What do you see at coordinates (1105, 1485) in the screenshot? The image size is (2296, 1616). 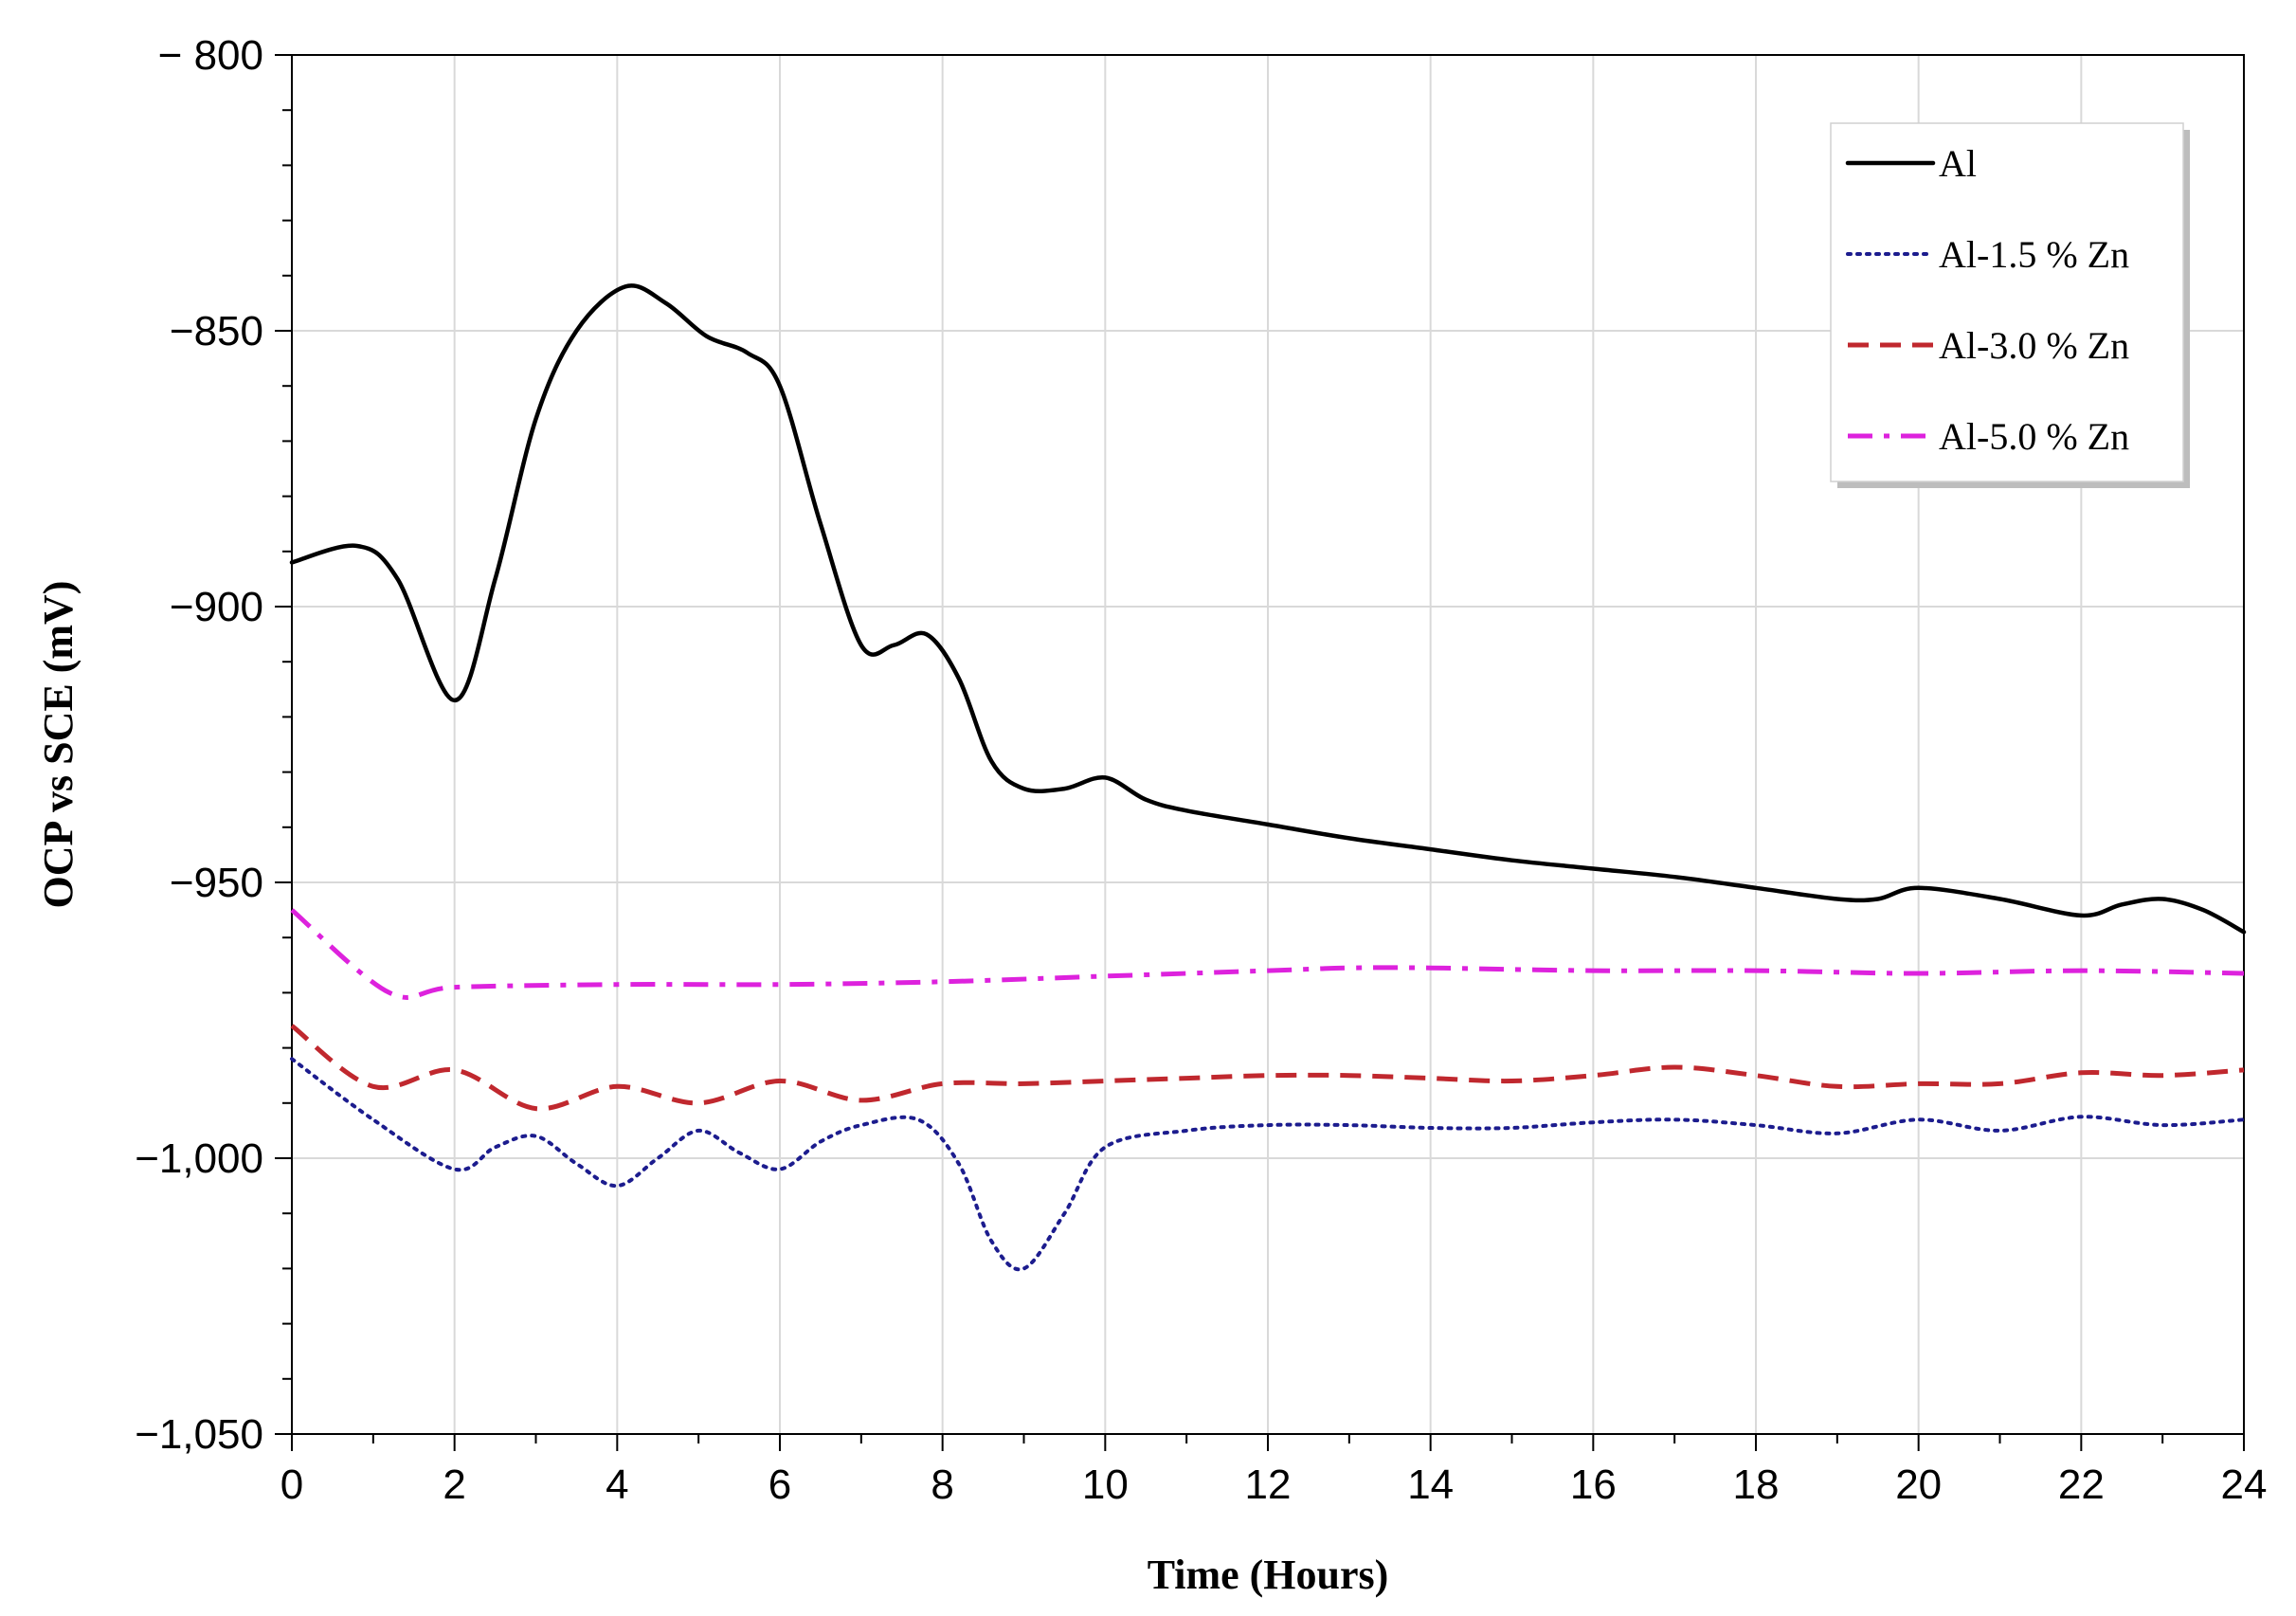 I see `x-tick-label: 10` at bounding box center [1105, 1485].